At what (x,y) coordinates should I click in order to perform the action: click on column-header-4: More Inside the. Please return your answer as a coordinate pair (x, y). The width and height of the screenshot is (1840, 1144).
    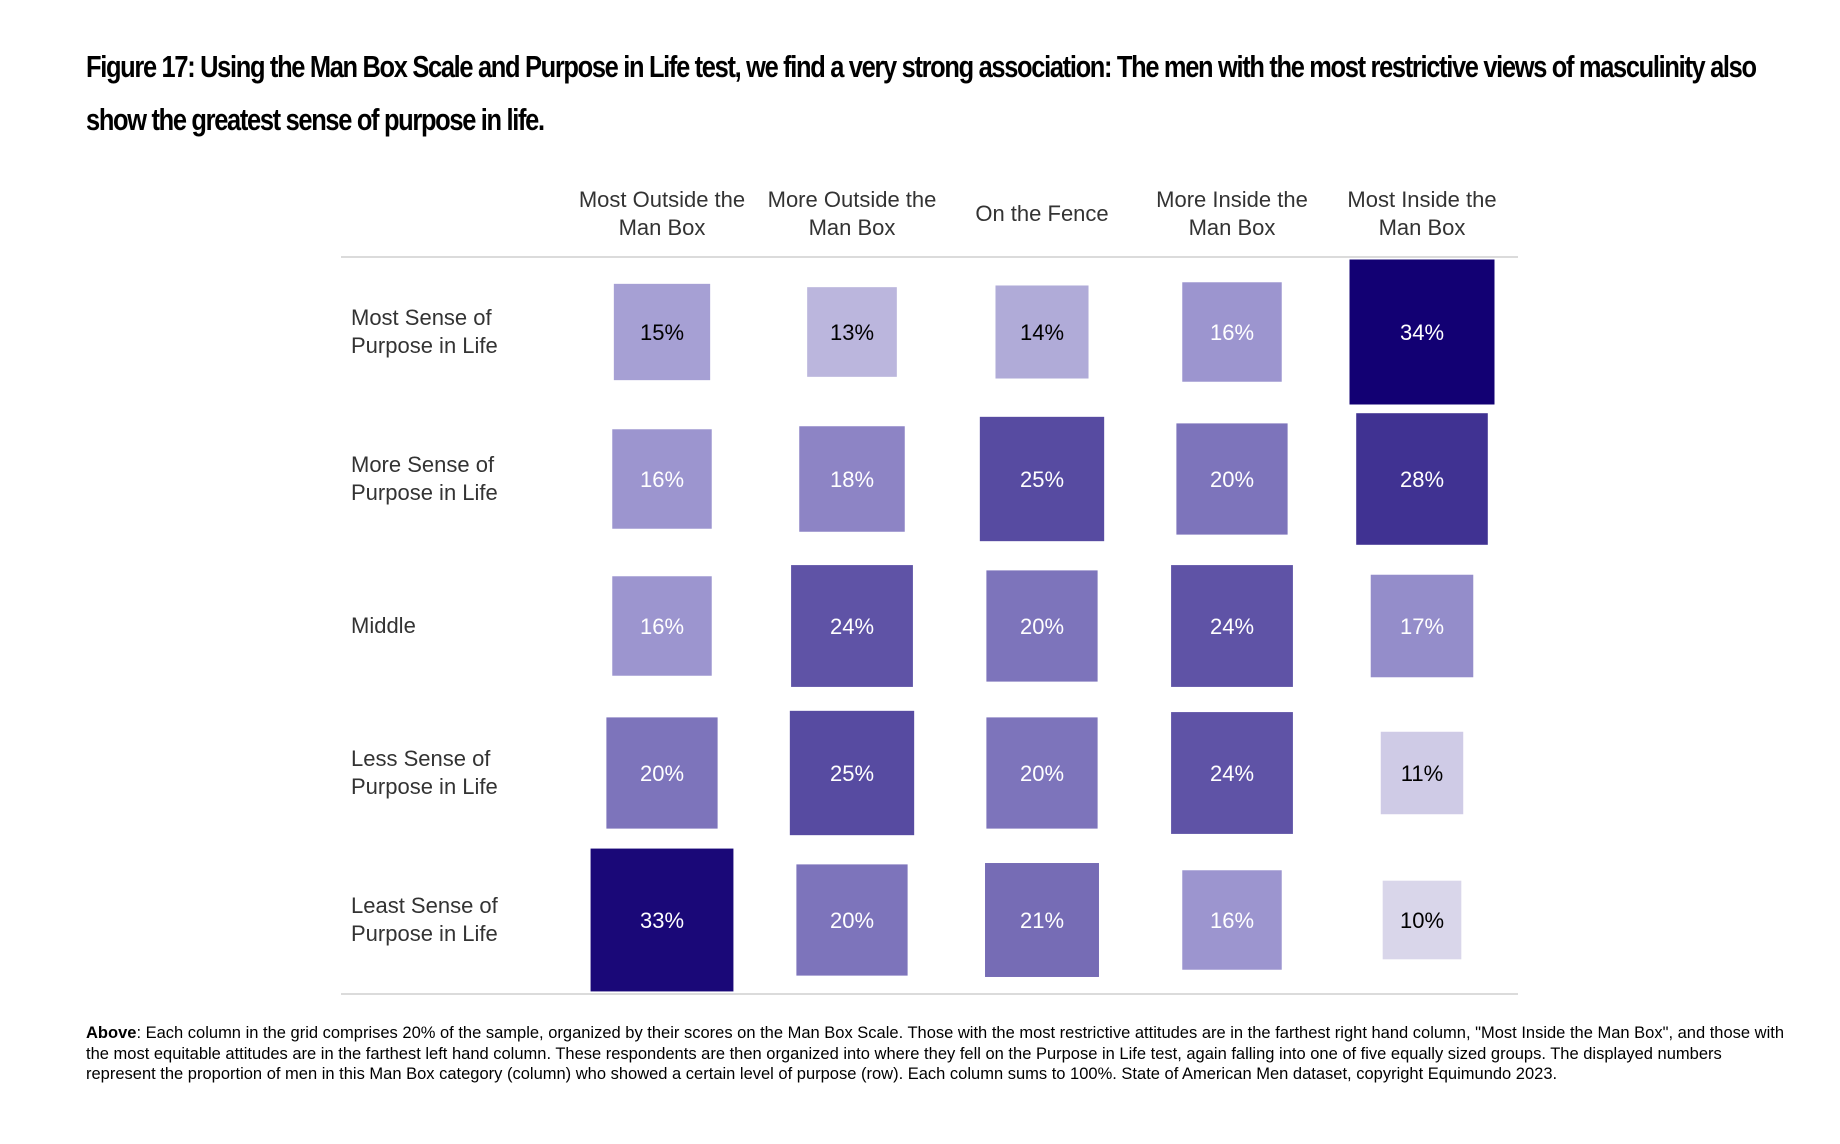
    Looking at the image, I should click on (1232, 199).